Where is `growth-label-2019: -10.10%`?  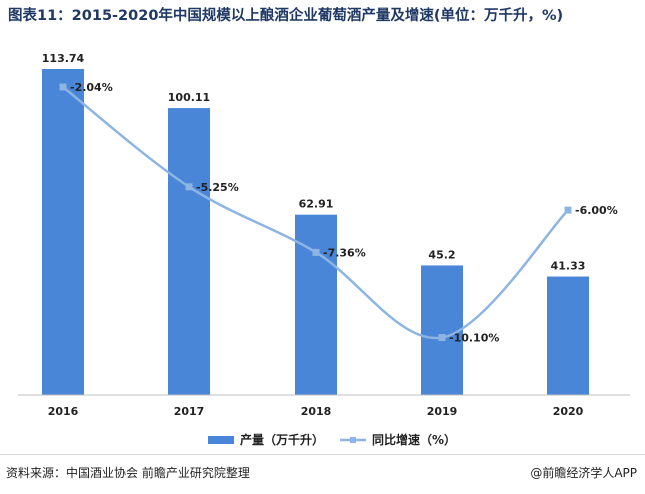 growth-label-2019: -10.10% is located at coordinates (474, 338).